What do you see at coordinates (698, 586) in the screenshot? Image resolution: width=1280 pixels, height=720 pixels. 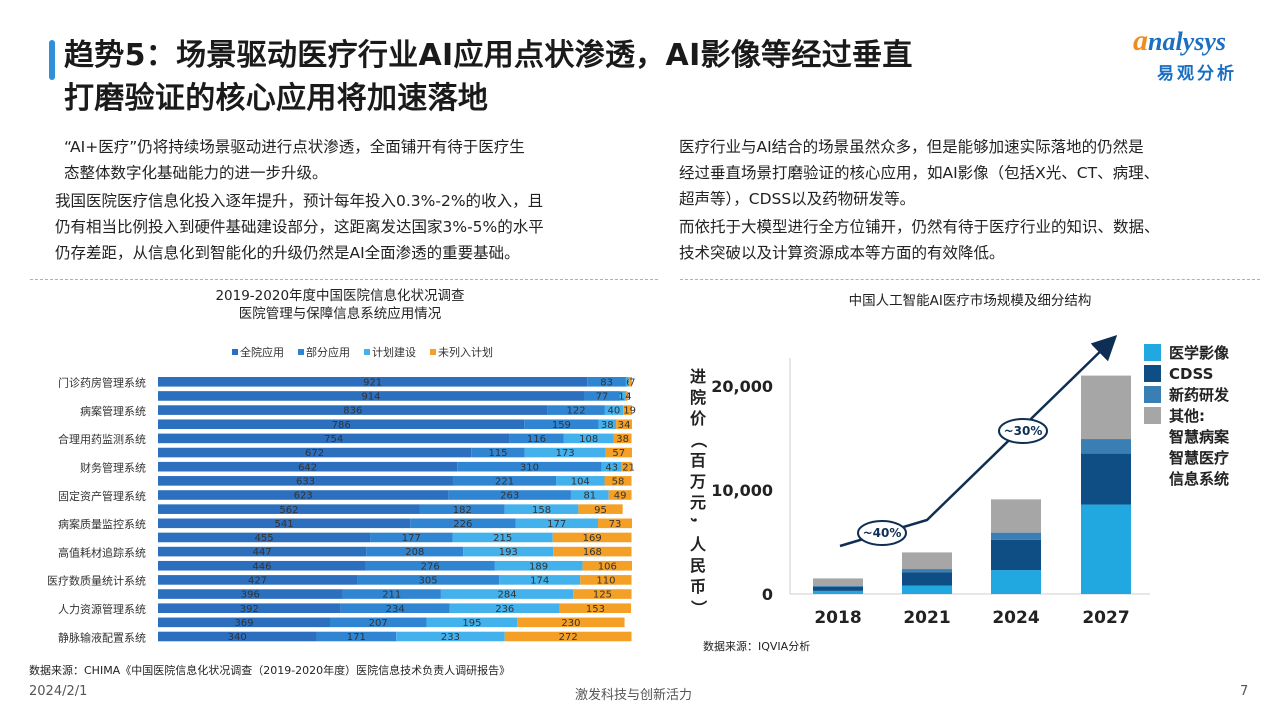 I see `y-axis-label-char: 币` at bounding box center [698, 586].